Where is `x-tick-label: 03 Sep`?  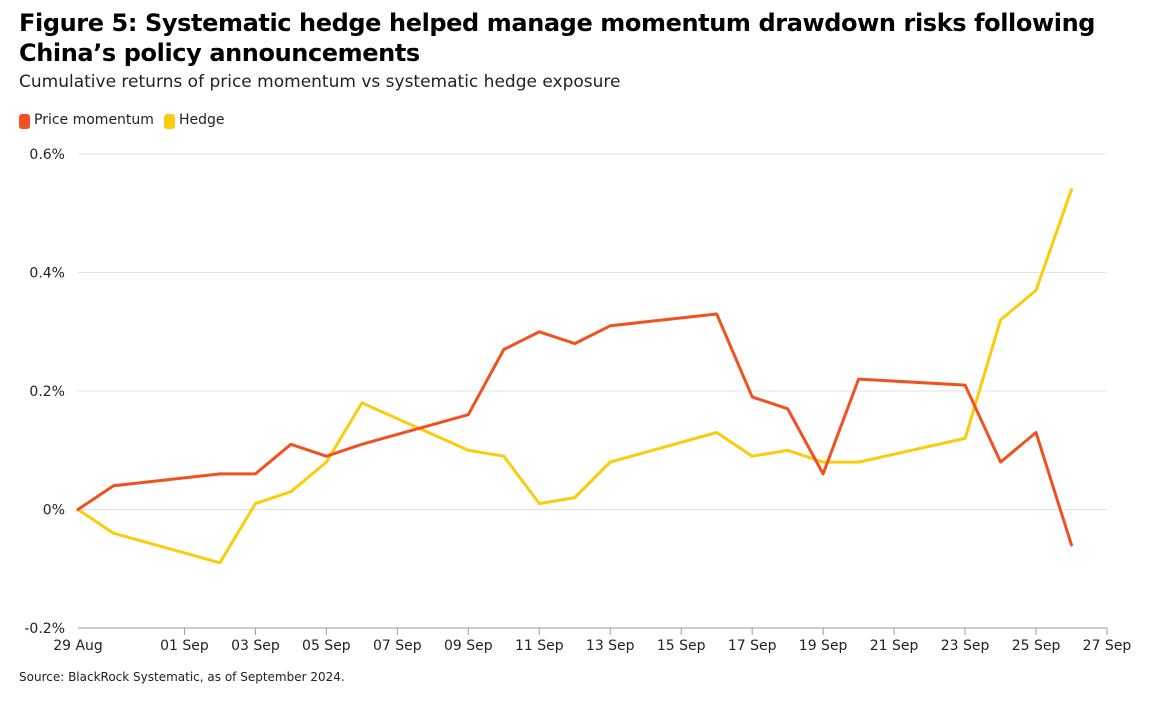 x-tick-label: 03 Sep is located at coordinates (255, 646).